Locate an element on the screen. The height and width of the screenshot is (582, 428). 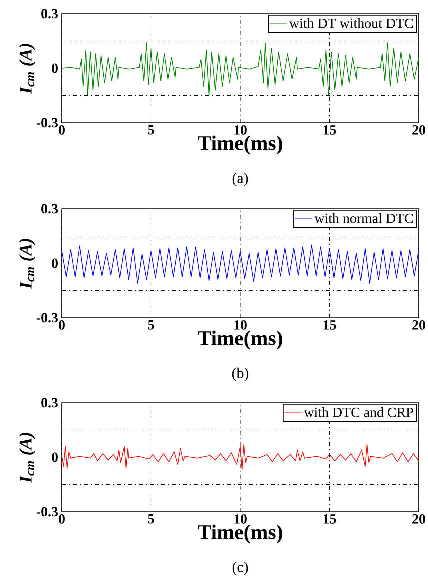
text: (a) is located at coordinates (240, 179).